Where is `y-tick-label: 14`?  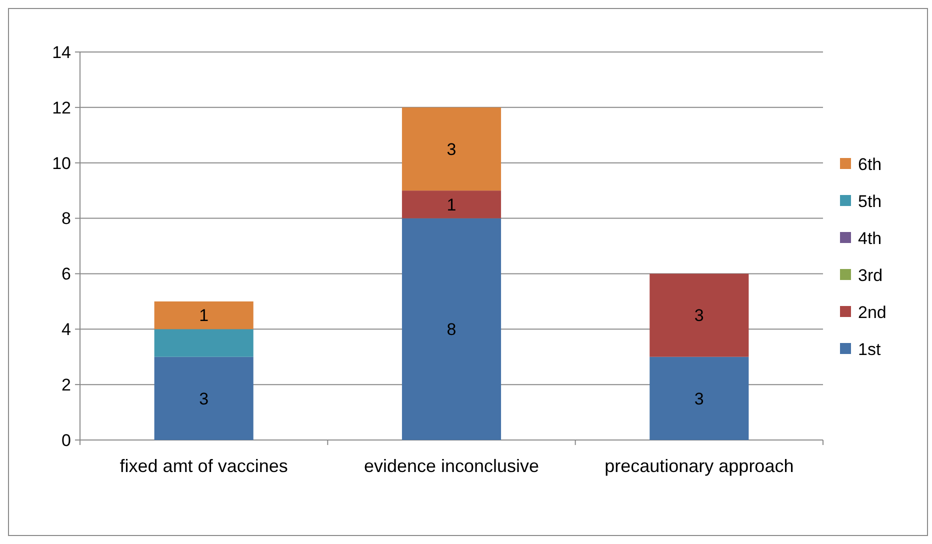 y-tick-label: 14 is located at coordinates (61, 52).